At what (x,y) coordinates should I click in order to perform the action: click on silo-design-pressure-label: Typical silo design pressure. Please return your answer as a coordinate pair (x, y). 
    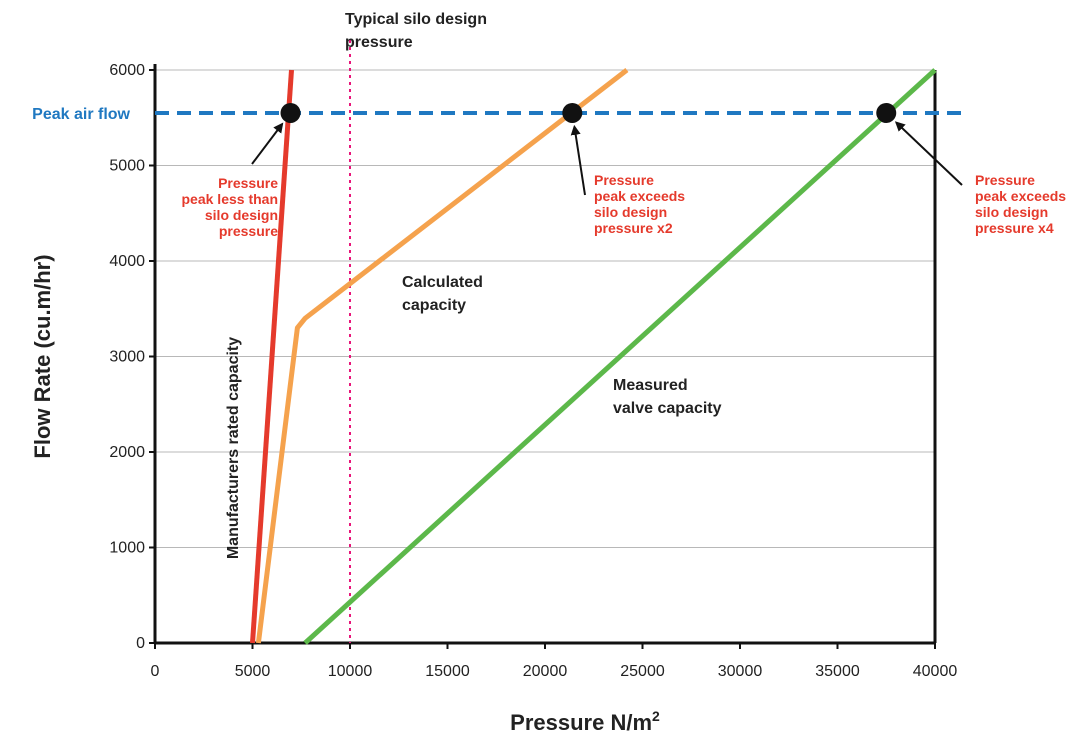
    Looking at the image, I should click on (416, 31).